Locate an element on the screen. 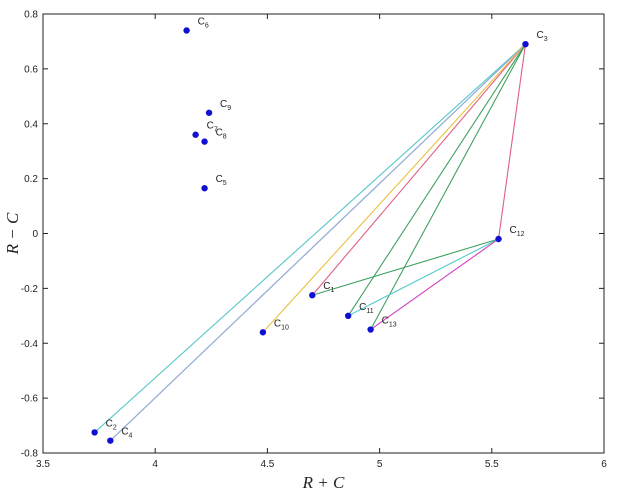  point-label-c3: C3 is located at coordinates (541, 36).